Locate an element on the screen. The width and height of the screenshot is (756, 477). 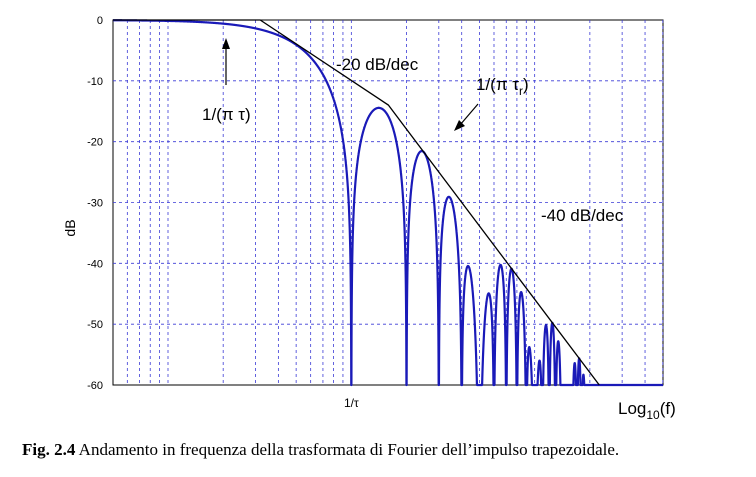
annotation-slope-40: -40 dB/dec is located at coordinates (582, 215).